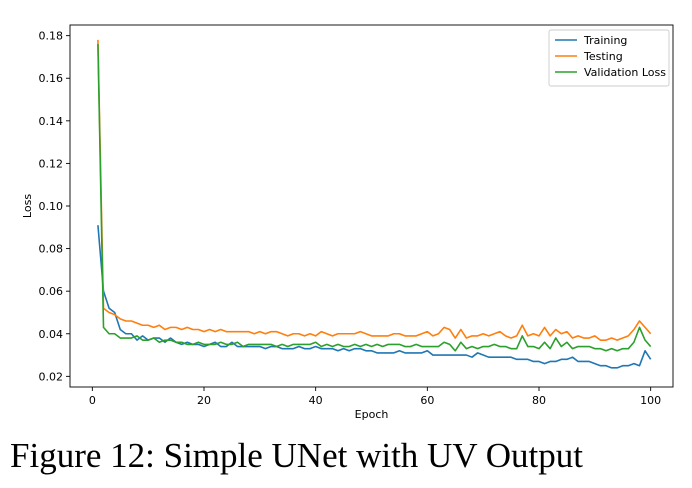  Describe the element at coordinates (51, 206) in the screenshot. I see `y-tick-label: 0.10` at that location.